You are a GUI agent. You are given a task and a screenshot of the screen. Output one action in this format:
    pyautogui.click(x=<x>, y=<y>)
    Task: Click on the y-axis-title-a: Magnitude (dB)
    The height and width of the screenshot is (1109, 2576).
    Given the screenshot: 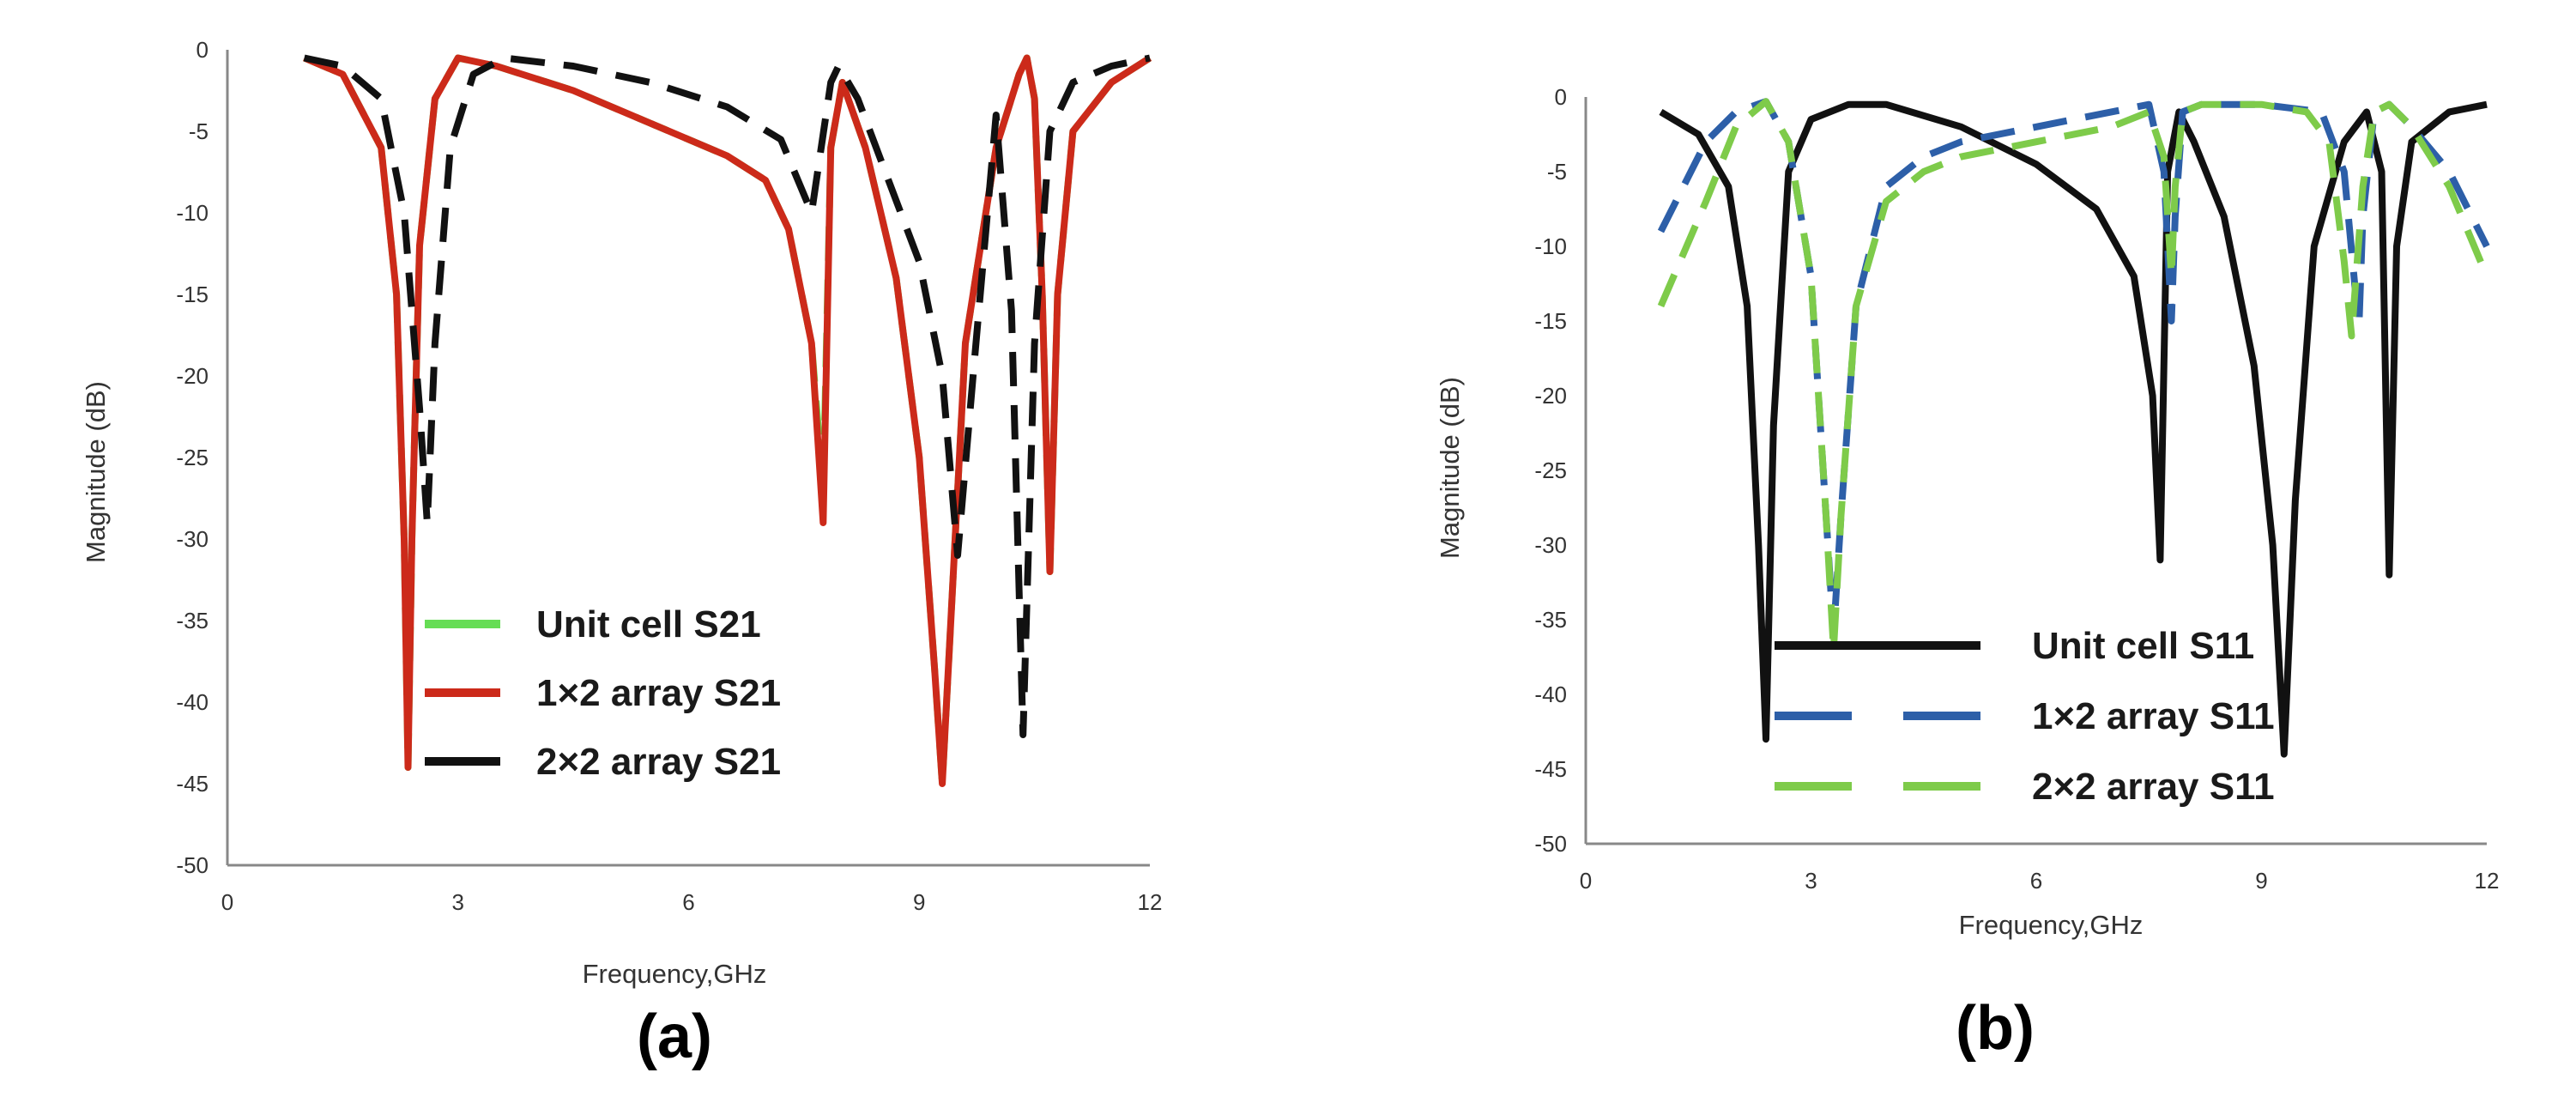 What is the action you would take?
    pyautogui.click(x=96, y=472)
    